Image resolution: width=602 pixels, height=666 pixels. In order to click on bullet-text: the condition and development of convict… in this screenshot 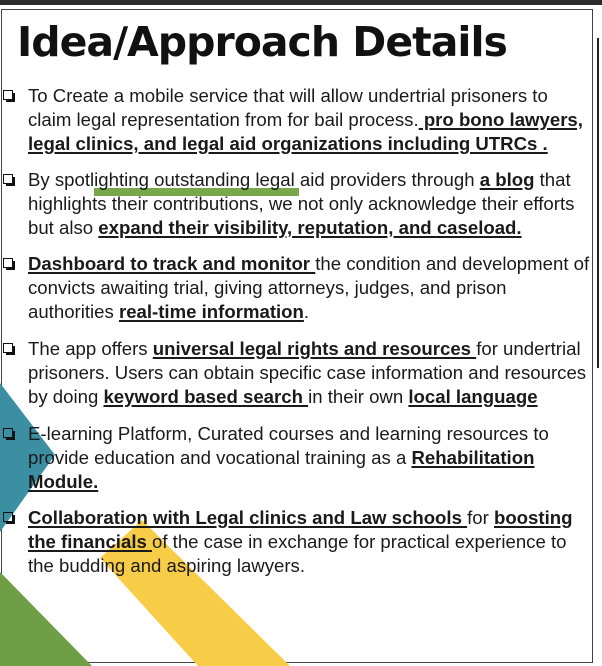, I will do `click(309, 287)`.